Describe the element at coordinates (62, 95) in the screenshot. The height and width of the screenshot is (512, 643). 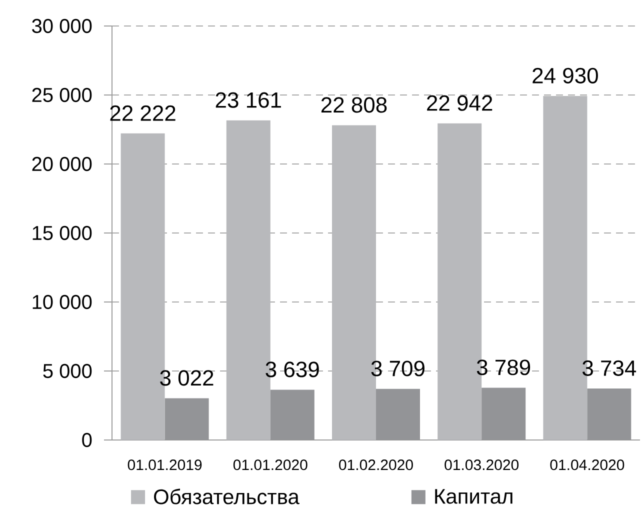
I see `y-tick-label: 25 000` at that location.